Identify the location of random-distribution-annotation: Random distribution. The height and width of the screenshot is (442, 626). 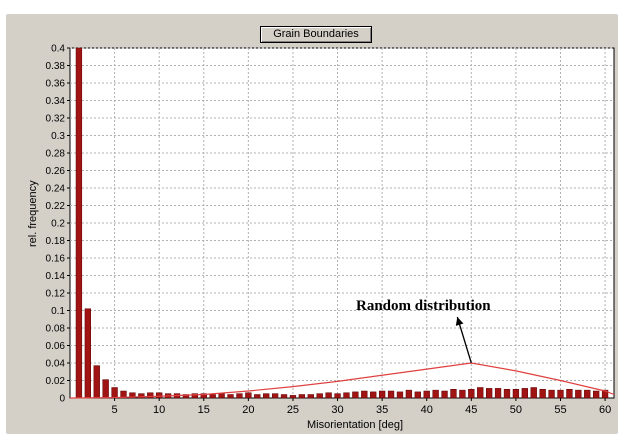
(423, 306).